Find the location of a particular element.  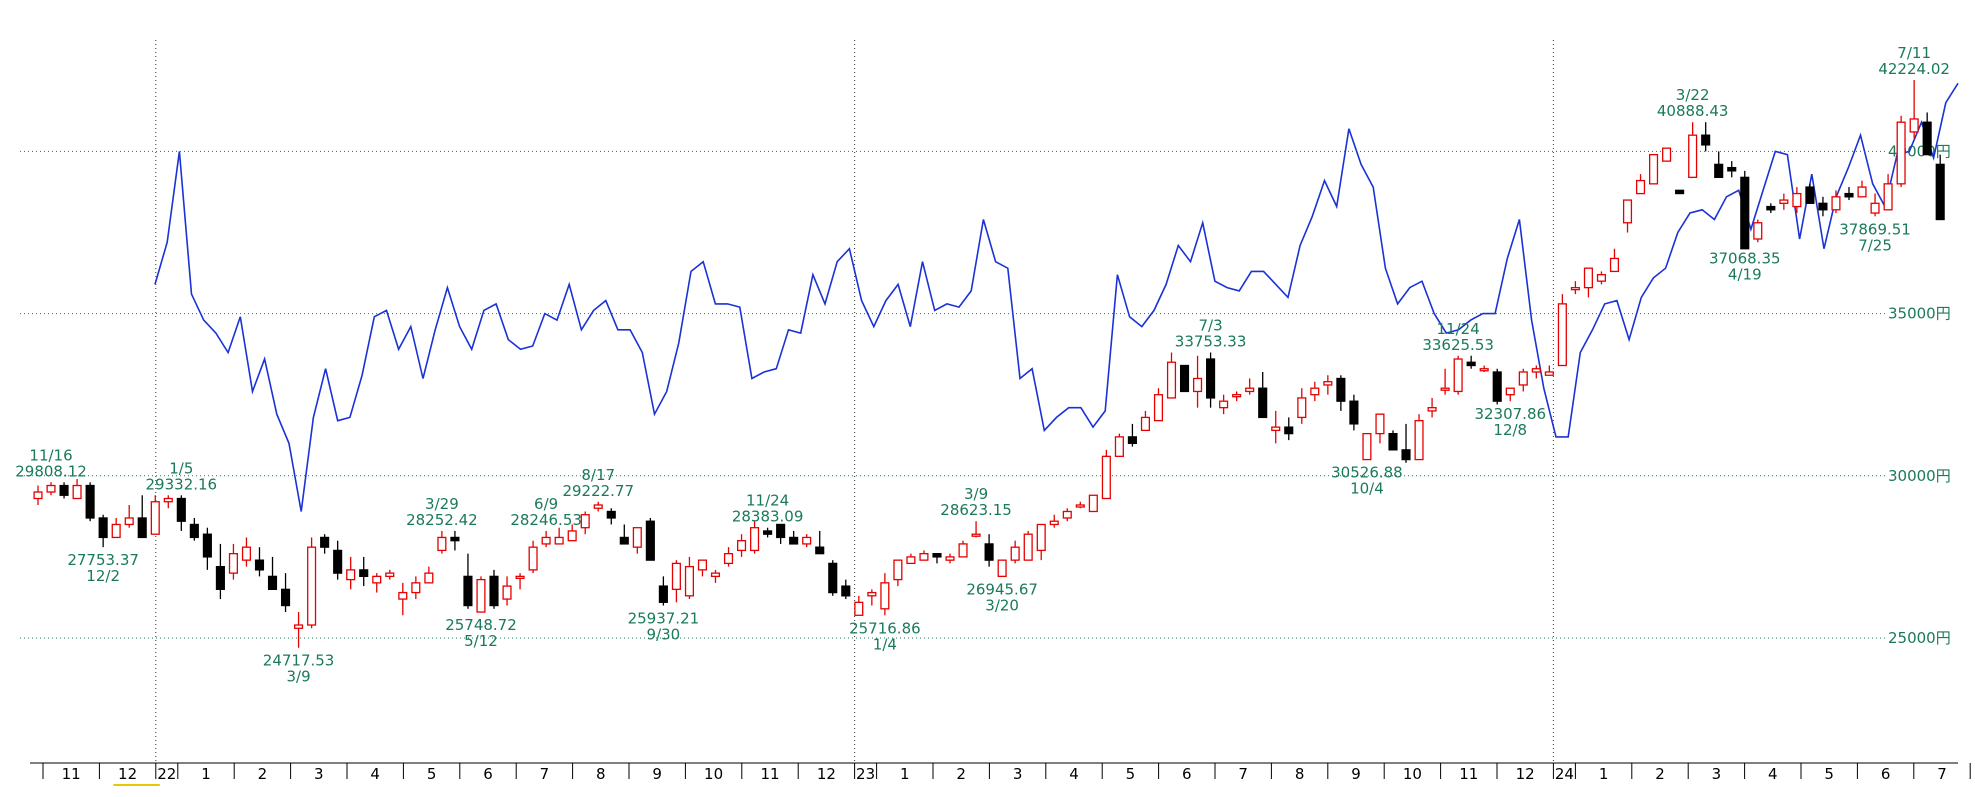

annotation-date: 3/22 is located at coordinates (1693, 95).